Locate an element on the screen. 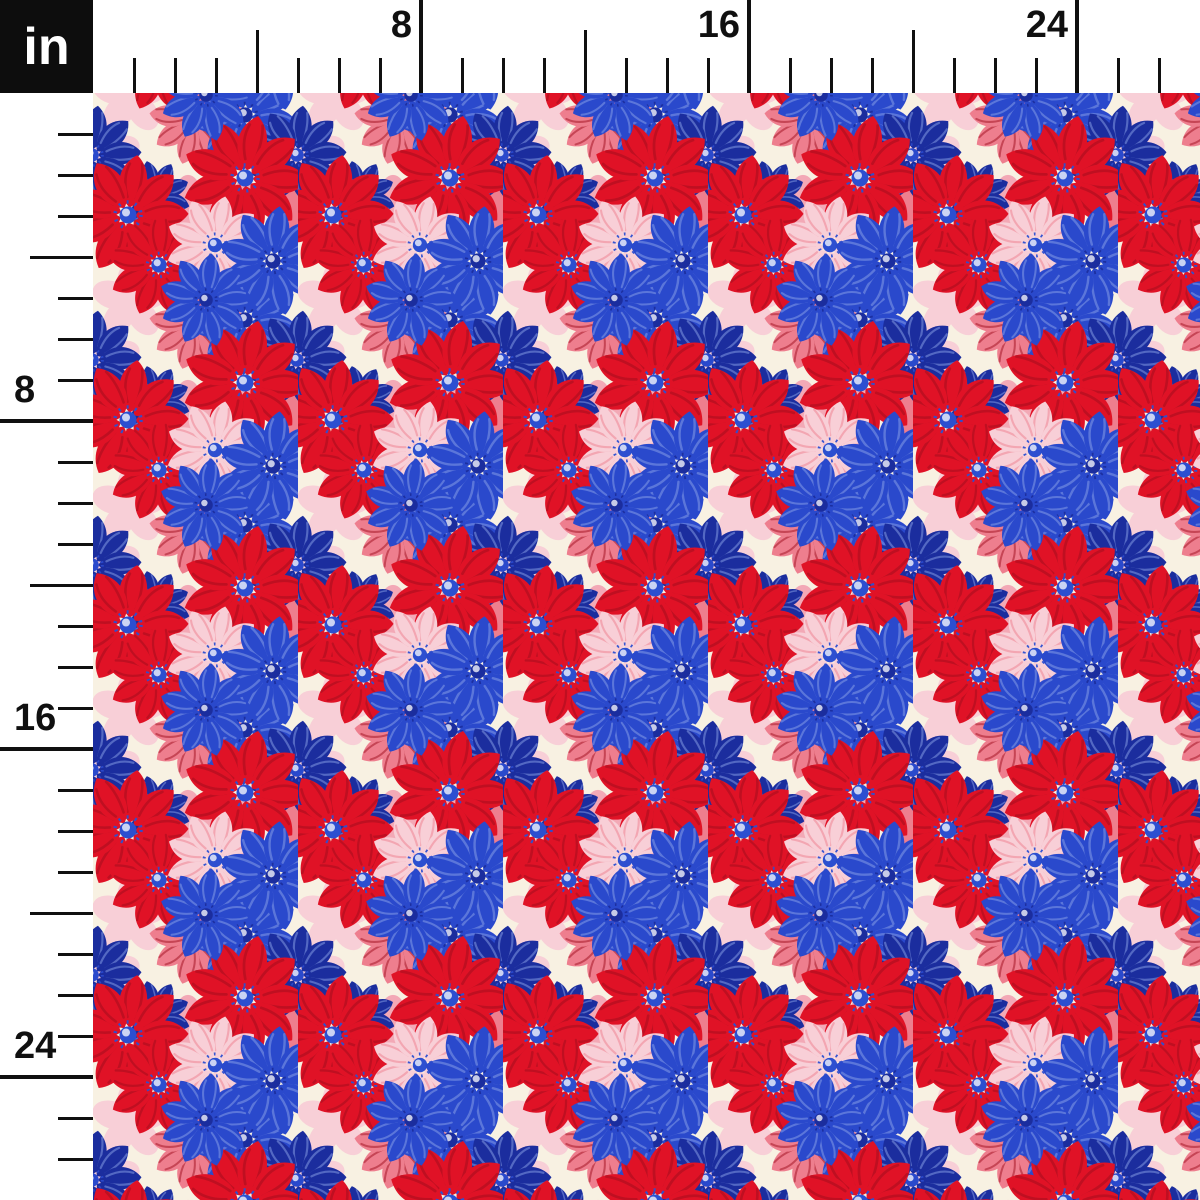 Image resolution: width=1200 pixels, height=1200 pixels. ruler-tick-left-22in is located at coordinates (75, 995).